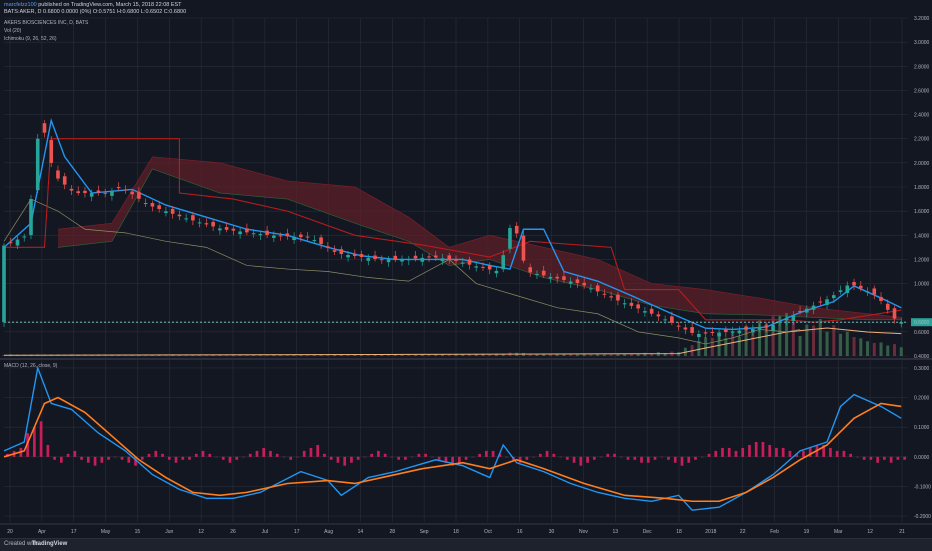 The image size is (932, 551). Describe the element at coordinates (50, 544) in the screenshot. I see `tradingview-logo: TradingView` at that location.